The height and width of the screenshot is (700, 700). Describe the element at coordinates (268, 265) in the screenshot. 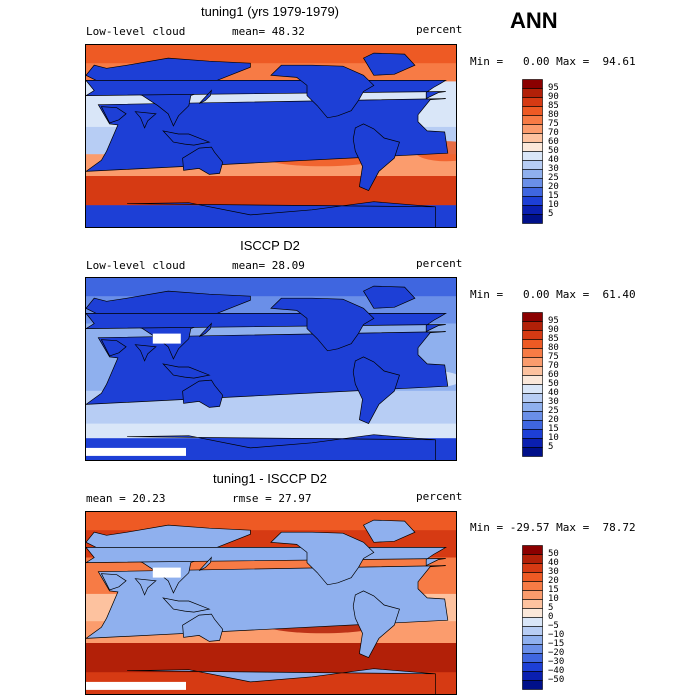

I see `panel2-center-label: mean= 28.09` at that location.